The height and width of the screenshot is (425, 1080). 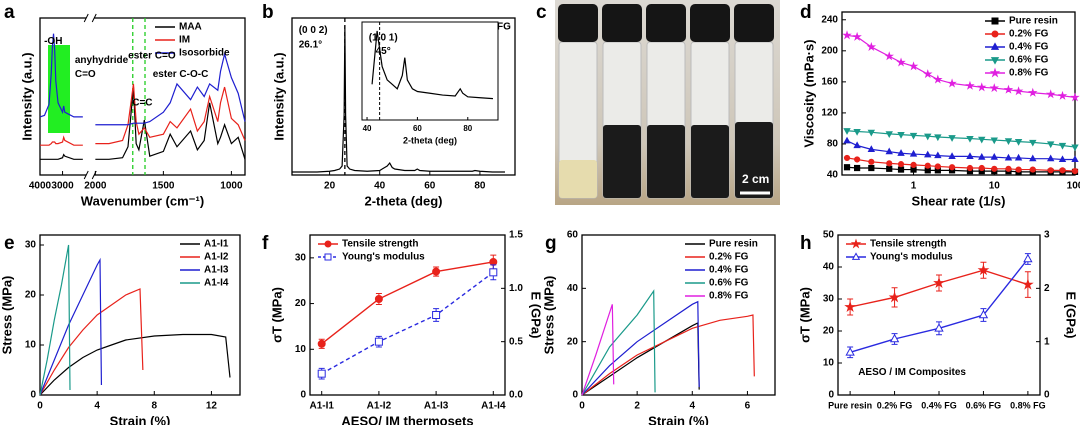 I want to click on x-axis-title: 2-theta (deg), so click(x=404, y=200).